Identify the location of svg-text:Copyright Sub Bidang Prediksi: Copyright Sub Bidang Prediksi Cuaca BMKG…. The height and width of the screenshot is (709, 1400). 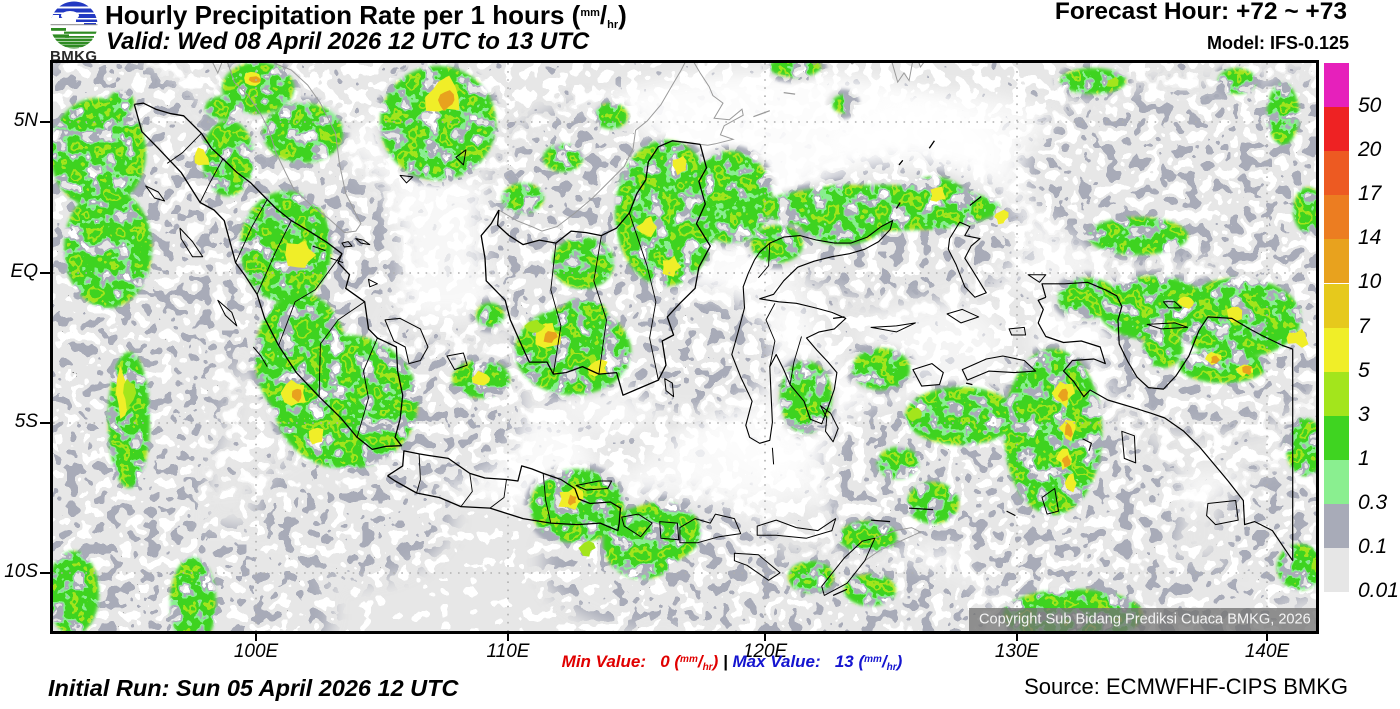
(1145, 620).